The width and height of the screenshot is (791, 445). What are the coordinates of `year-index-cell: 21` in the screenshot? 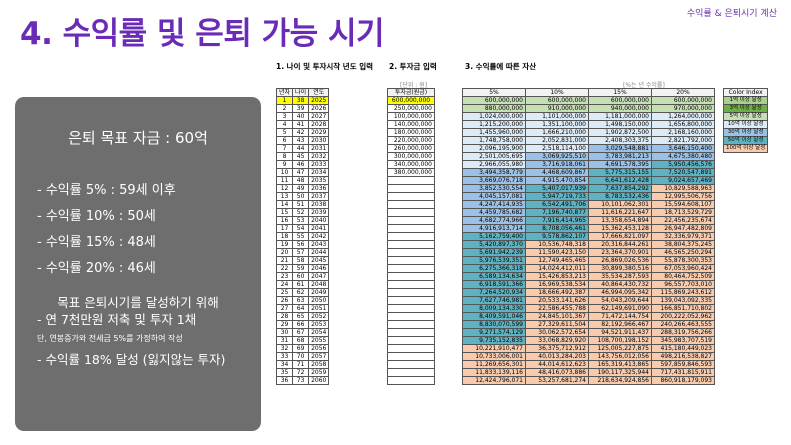 It's located at (284, 260).